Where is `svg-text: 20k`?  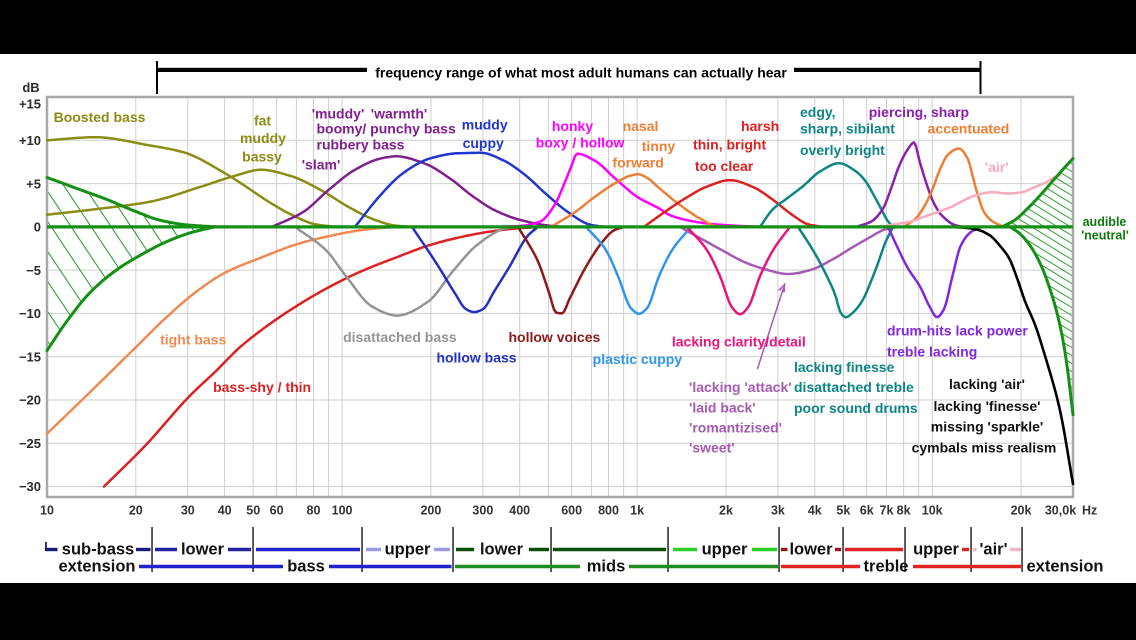 svg-text: 20k is located at coordinates (1021, 511).